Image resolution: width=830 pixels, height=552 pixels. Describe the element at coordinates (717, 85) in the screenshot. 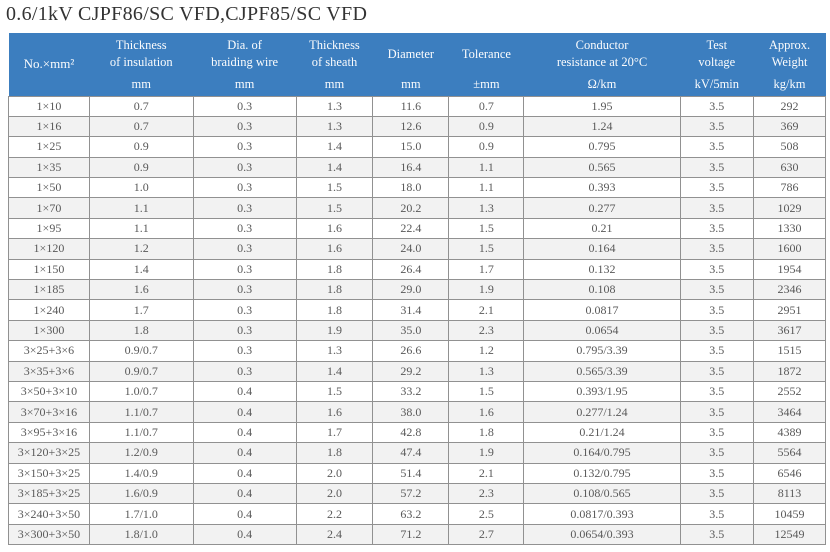

I see `column-unit-7: kV/5min` at that location.